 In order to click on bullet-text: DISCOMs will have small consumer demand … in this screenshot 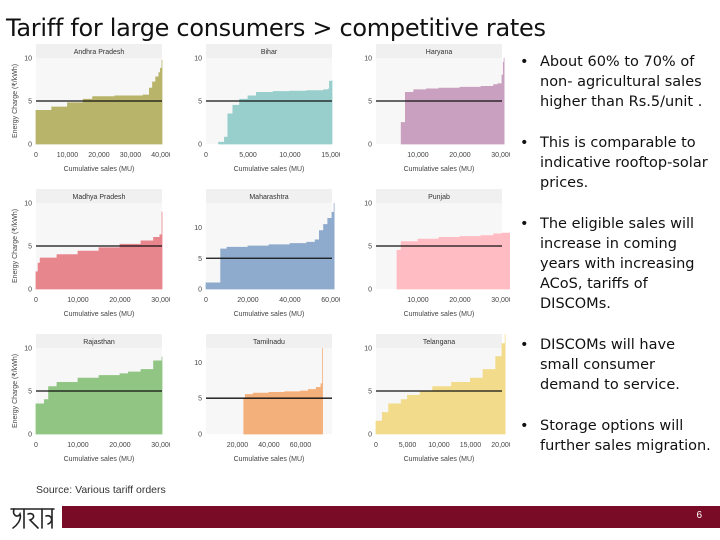, I will do `click(610, 365)`.